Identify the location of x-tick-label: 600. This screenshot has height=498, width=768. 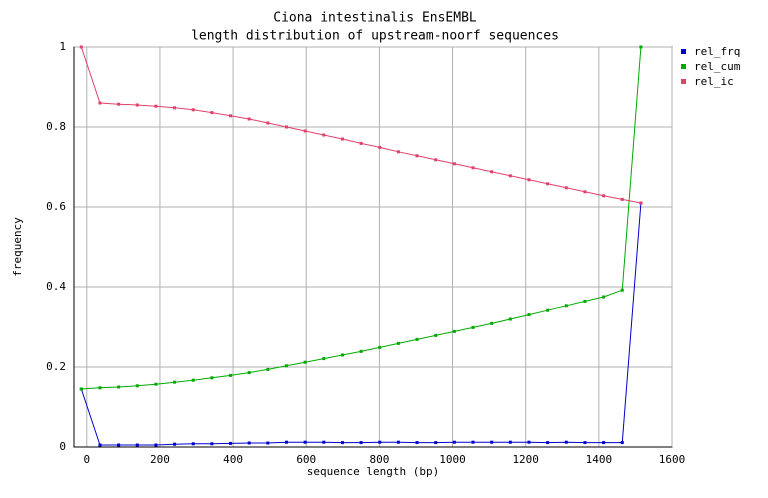
(306, 459).